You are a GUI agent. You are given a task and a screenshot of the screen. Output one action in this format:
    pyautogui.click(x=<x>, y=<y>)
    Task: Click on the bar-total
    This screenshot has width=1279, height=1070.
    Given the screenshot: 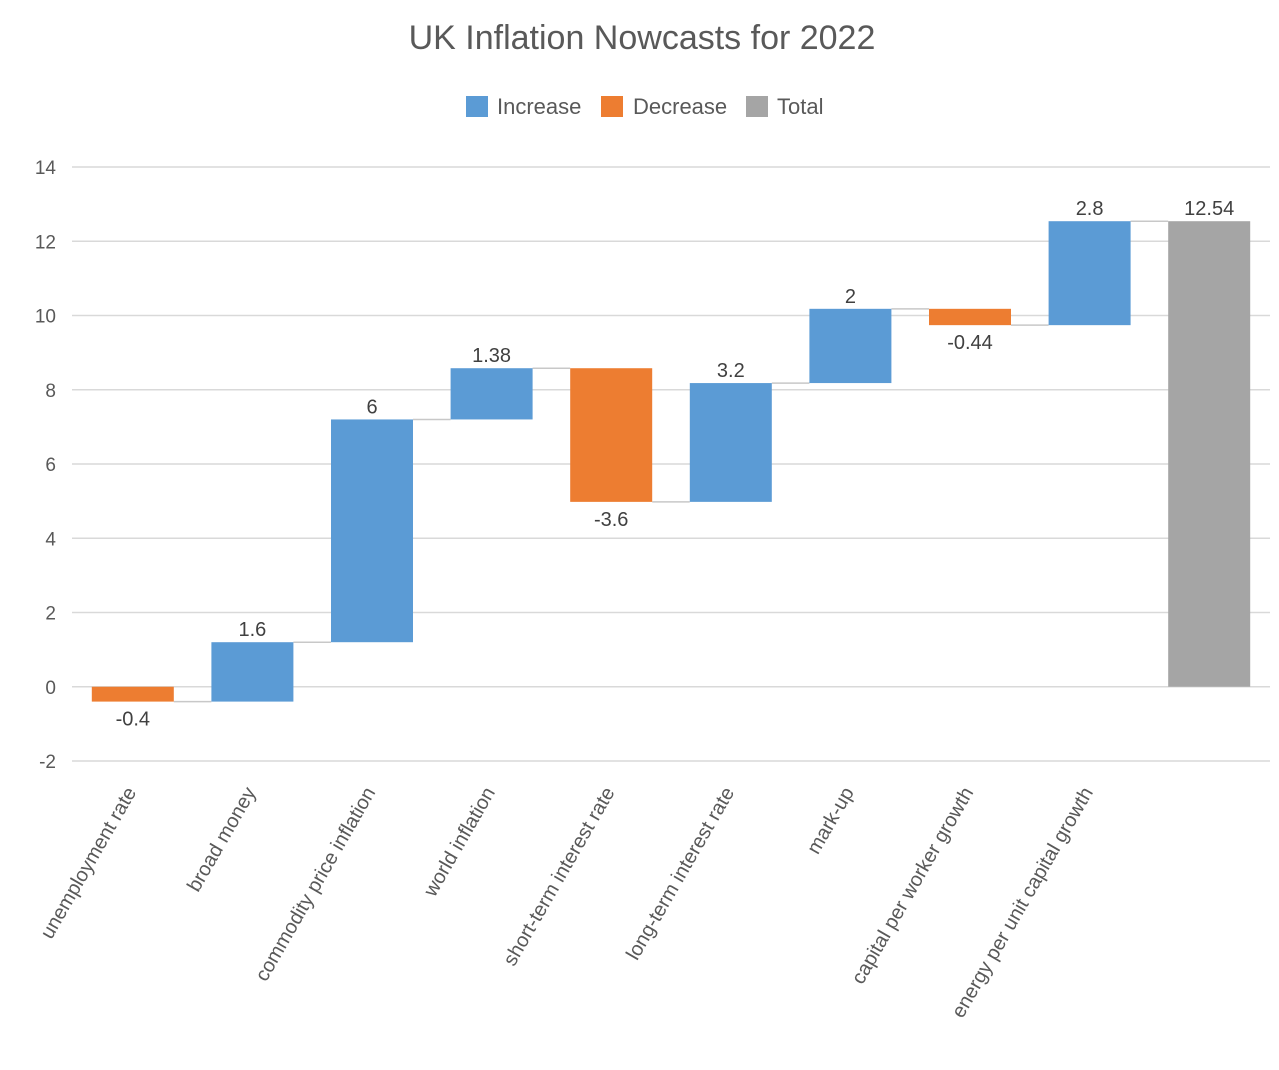 What is the action you would take?
    pyautogui.click(x=1209, y=454)
    